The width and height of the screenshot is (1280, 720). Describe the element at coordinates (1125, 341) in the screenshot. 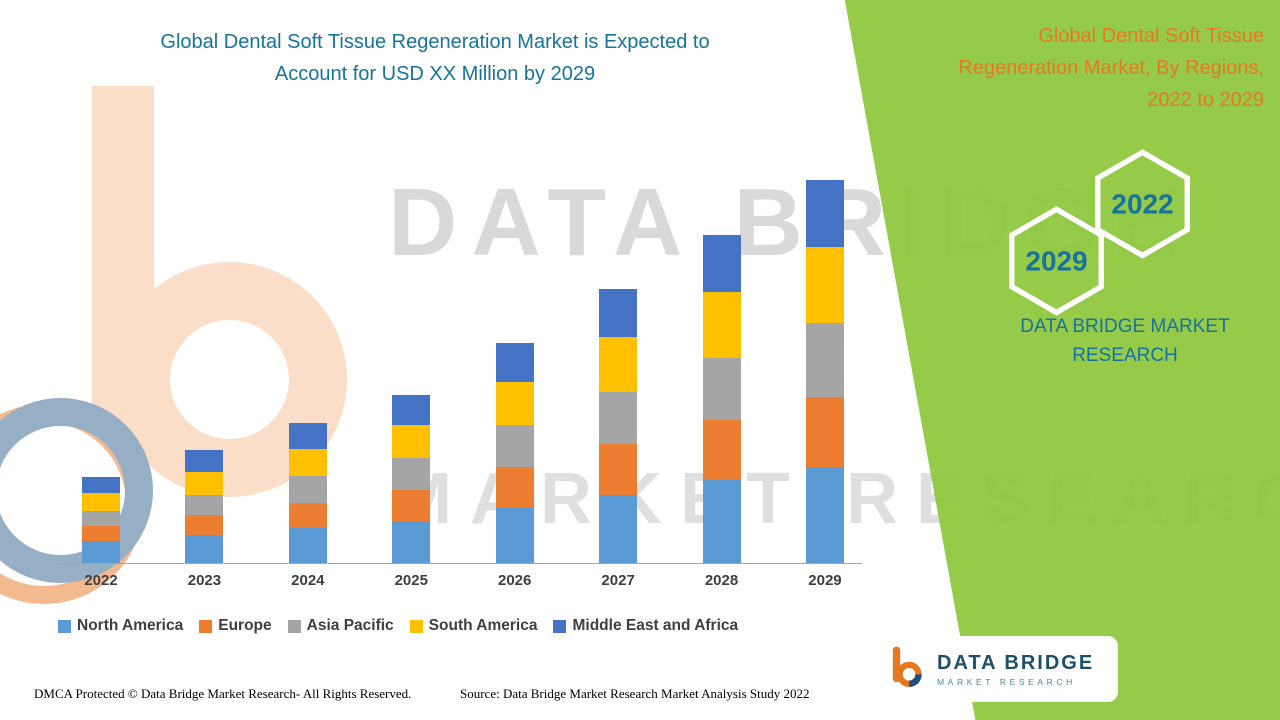

I see `brand-text: DATA BRIDGE MARKET RESEARCH` at that location.